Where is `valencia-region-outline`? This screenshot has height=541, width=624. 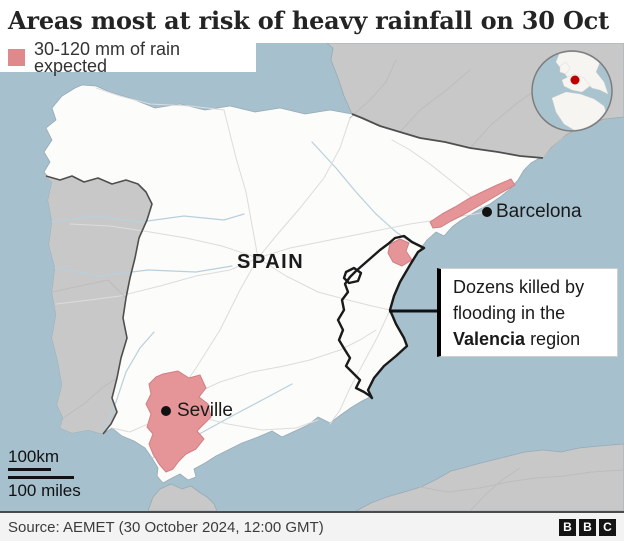 valencia-region-outline is located at coordinates (381, 317).